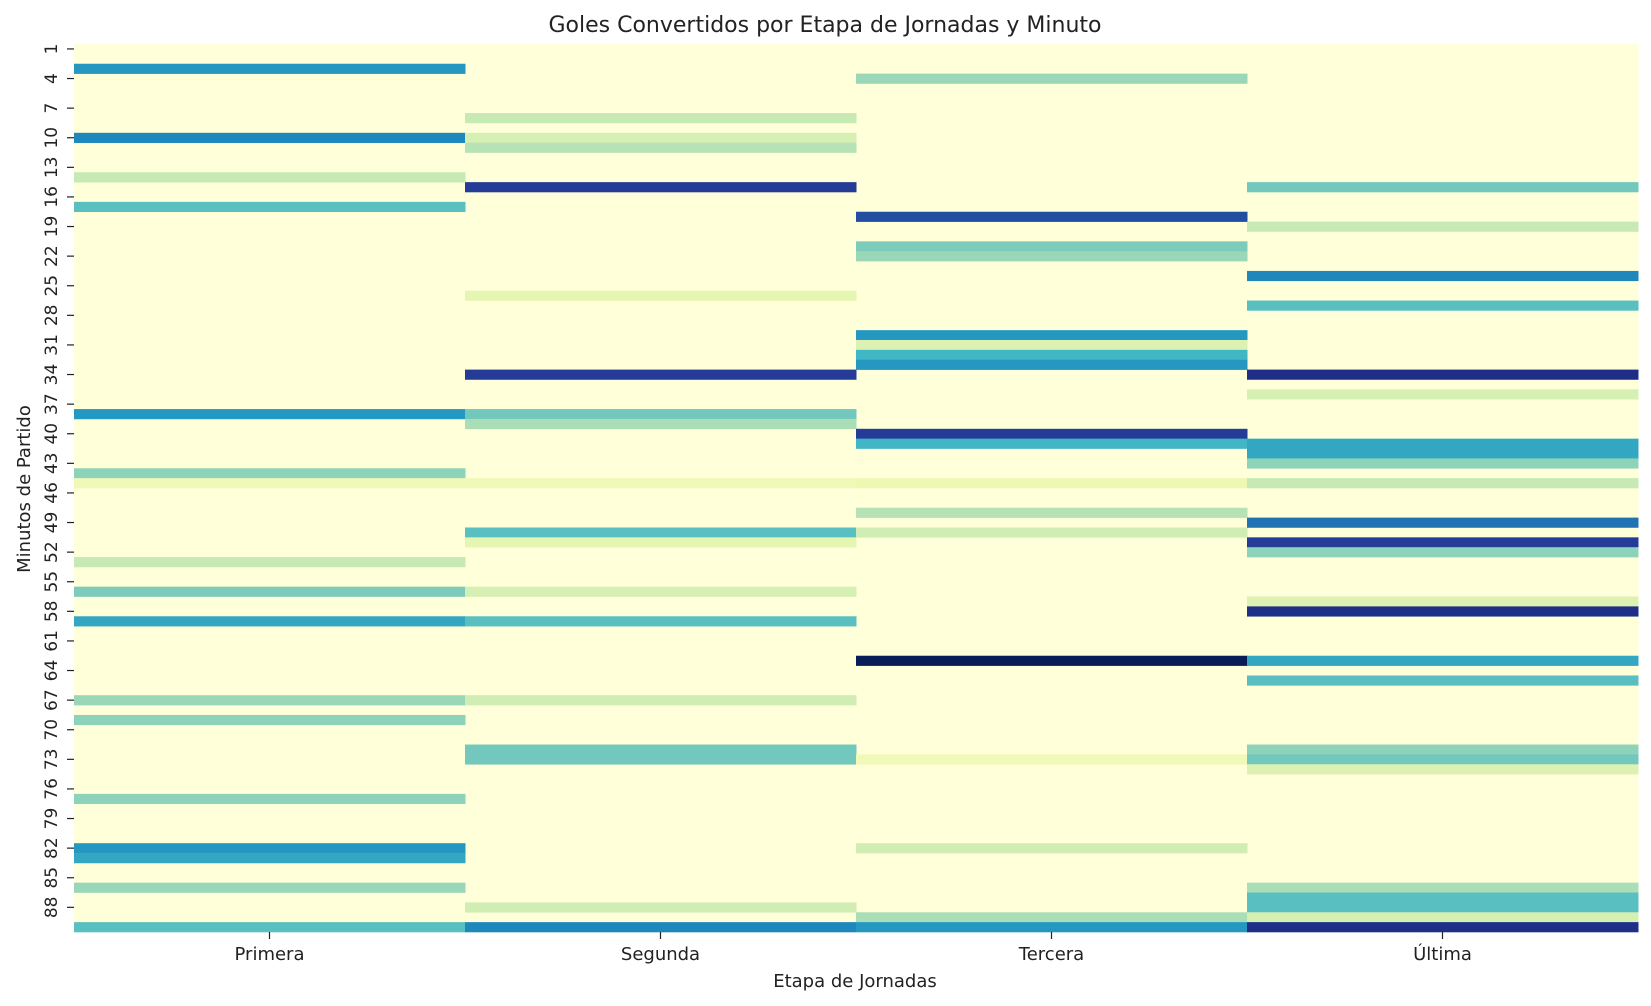  What do you see at coordinates (52, 345) in the screenshot?
I see `y-tick-label: 31` at bounding box center [52, 345].